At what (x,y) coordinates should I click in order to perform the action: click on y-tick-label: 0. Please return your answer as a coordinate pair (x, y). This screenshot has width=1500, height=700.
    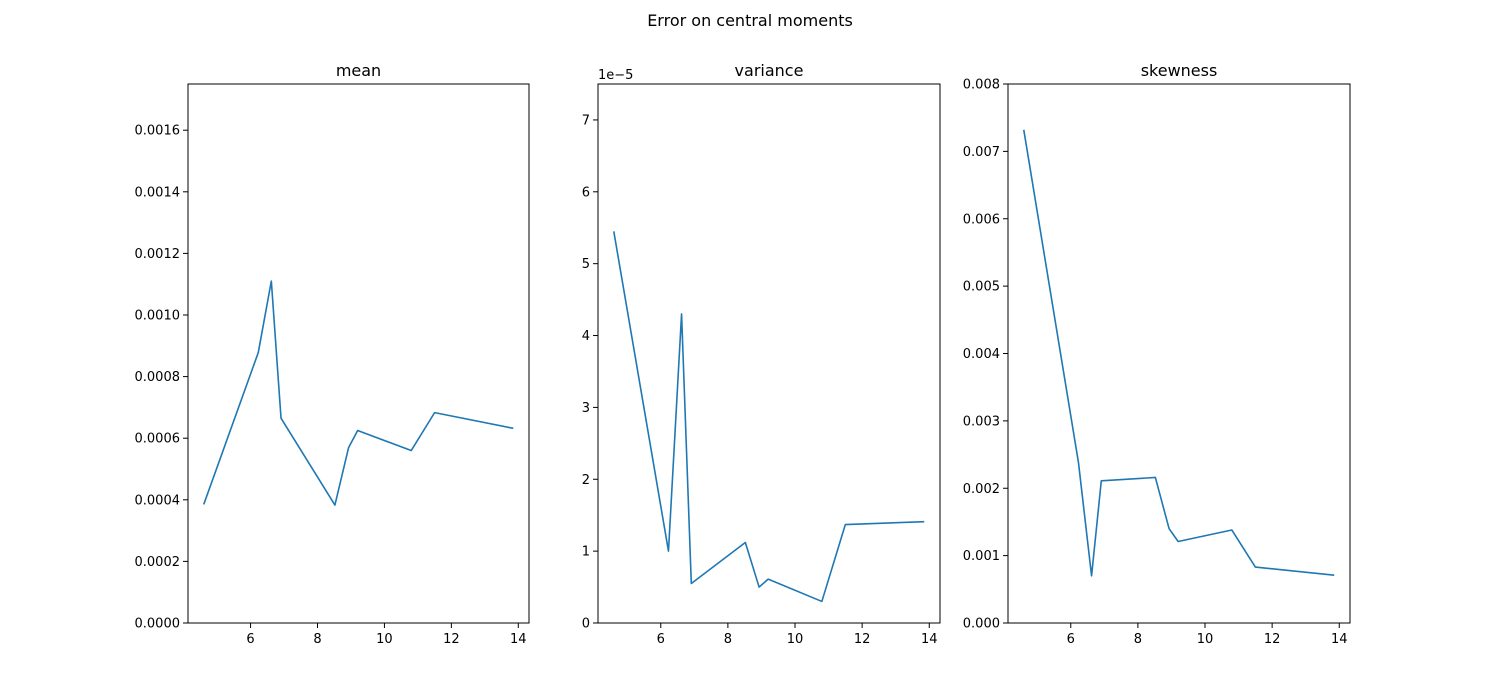
    Looking at the image, I should click on (586, 624).